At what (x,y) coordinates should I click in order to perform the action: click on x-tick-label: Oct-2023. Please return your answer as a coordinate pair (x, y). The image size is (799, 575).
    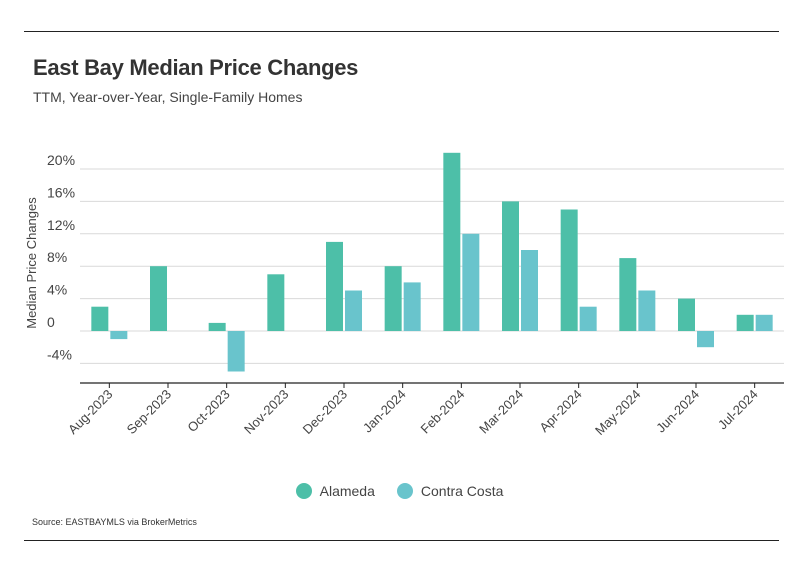
    Looking at the image, I should click on (208, 411).